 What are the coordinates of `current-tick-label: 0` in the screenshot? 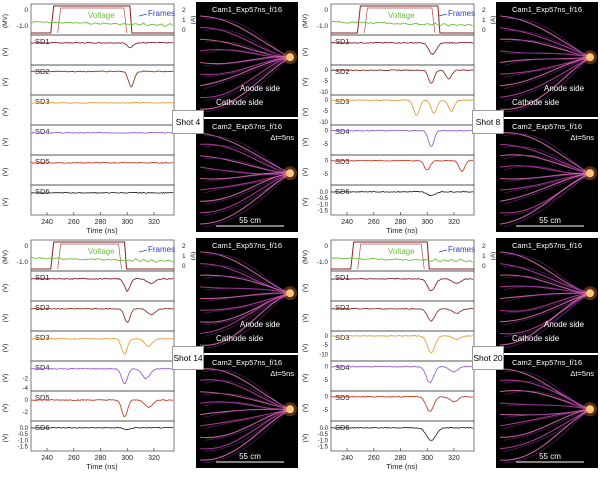 It's located at (484, 30).